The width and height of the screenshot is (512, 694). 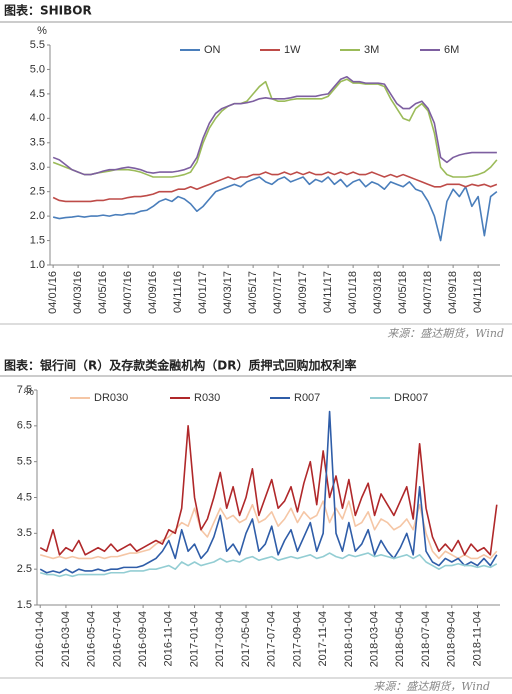 What do you see at coordinates (37, 118) in the screenshot?
I see `y-tick-label: 4.0` at bounding box center [37, 118].